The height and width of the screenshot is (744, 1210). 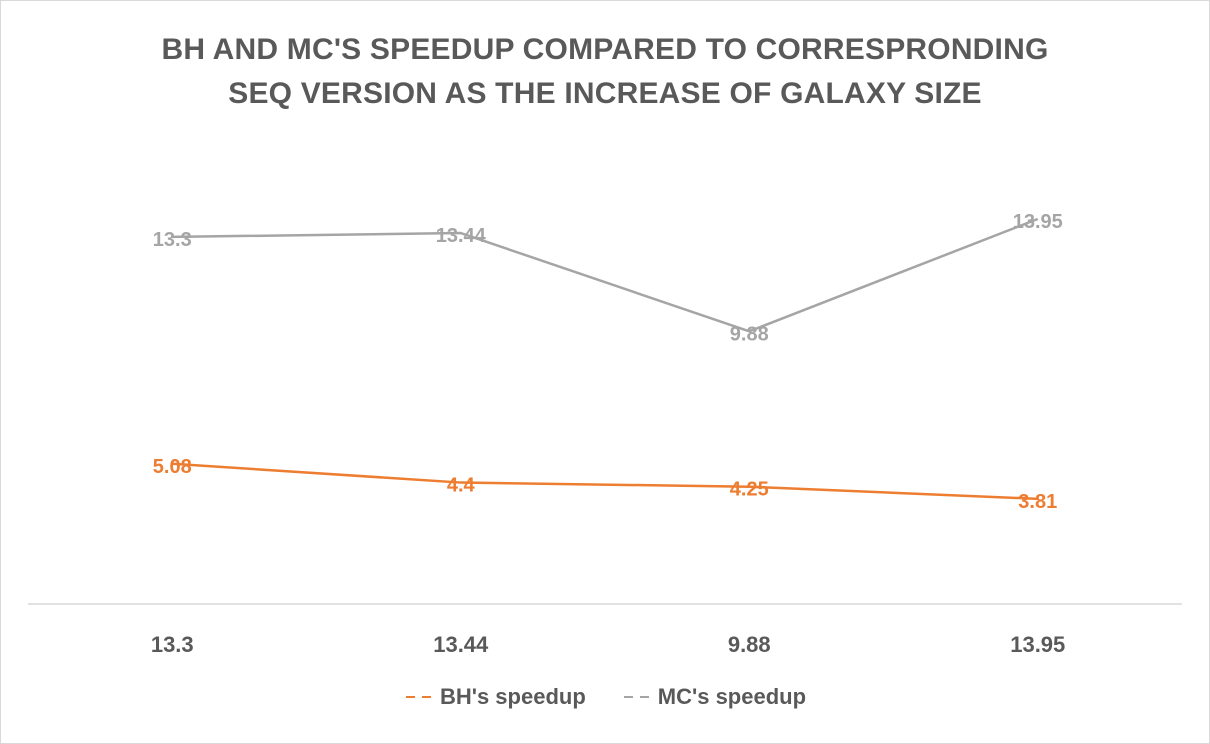 What do you see at coordinates (1038, 222) in the screenshot?
I see `data-label: 13.95` at bounding box center [1038, 222].